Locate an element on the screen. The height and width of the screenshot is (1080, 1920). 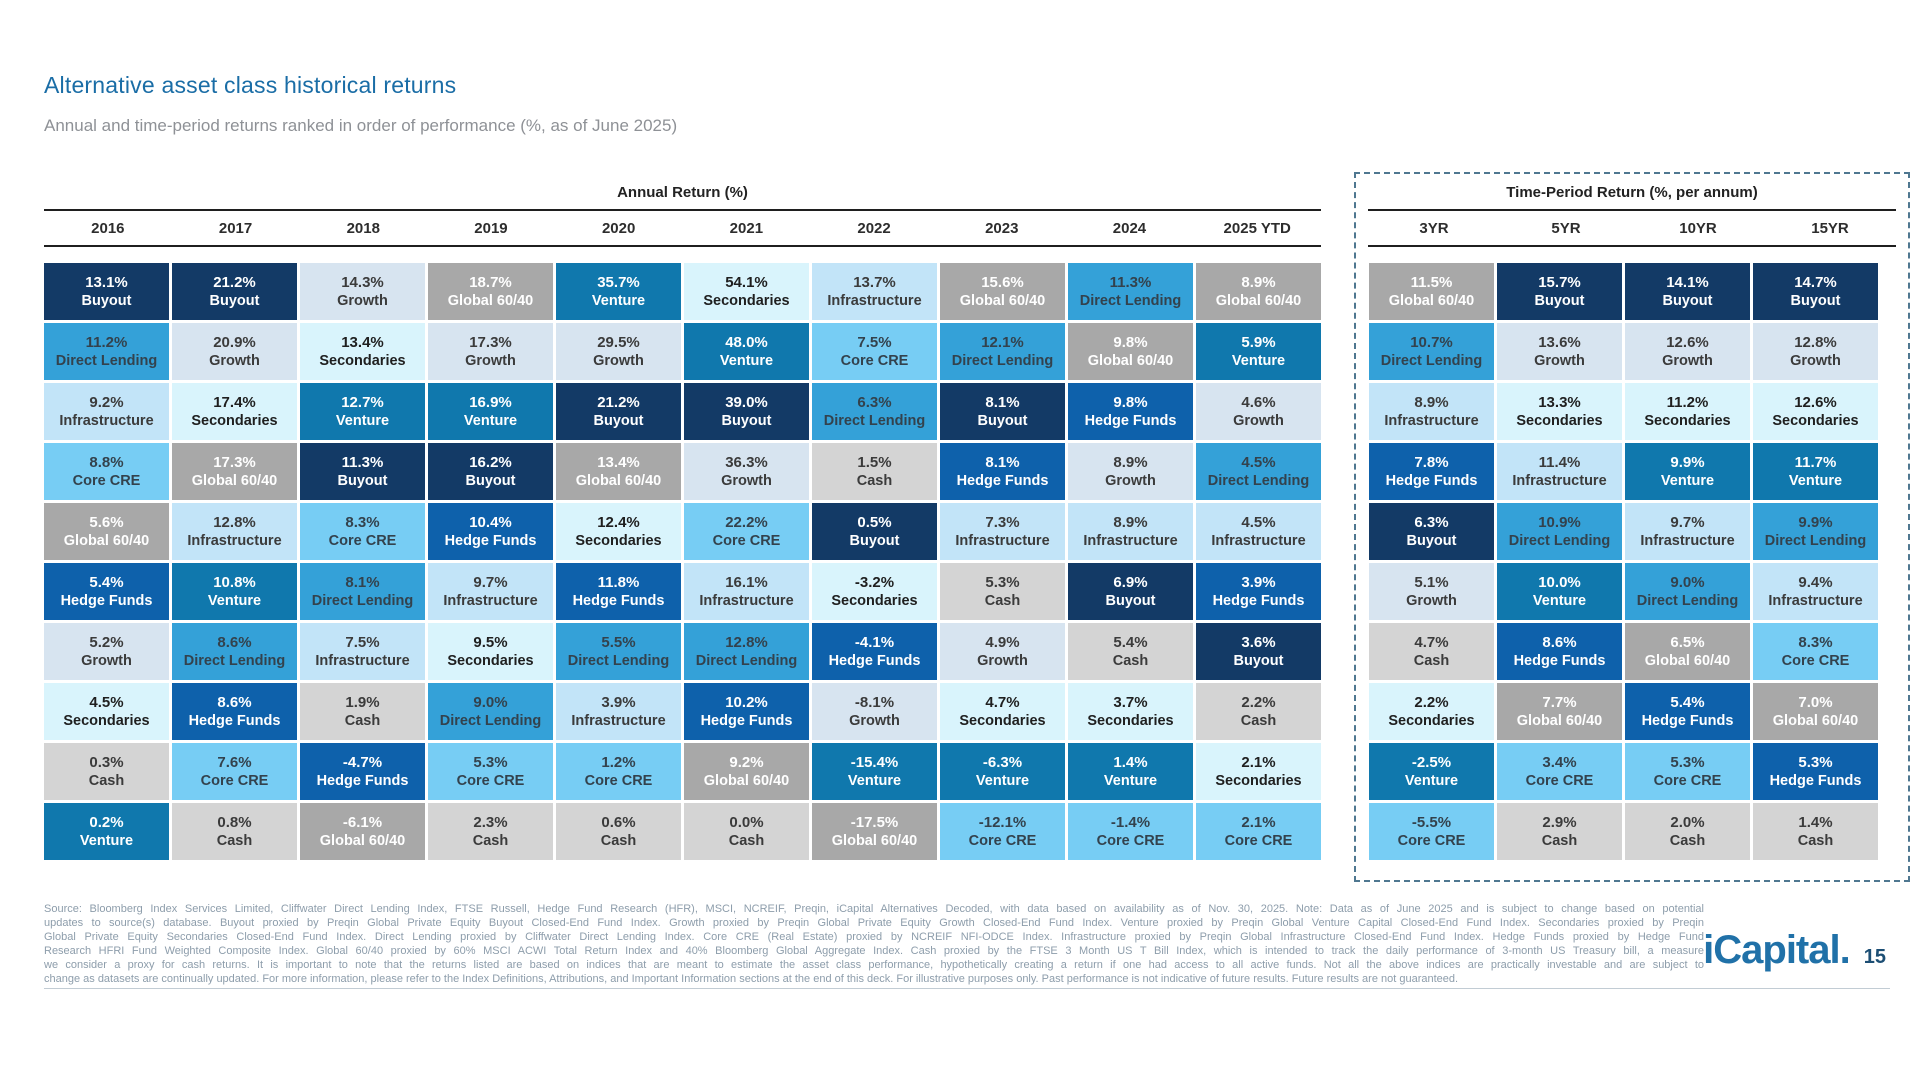
return-value: 8.9% is located at coordinates (1258, 282).